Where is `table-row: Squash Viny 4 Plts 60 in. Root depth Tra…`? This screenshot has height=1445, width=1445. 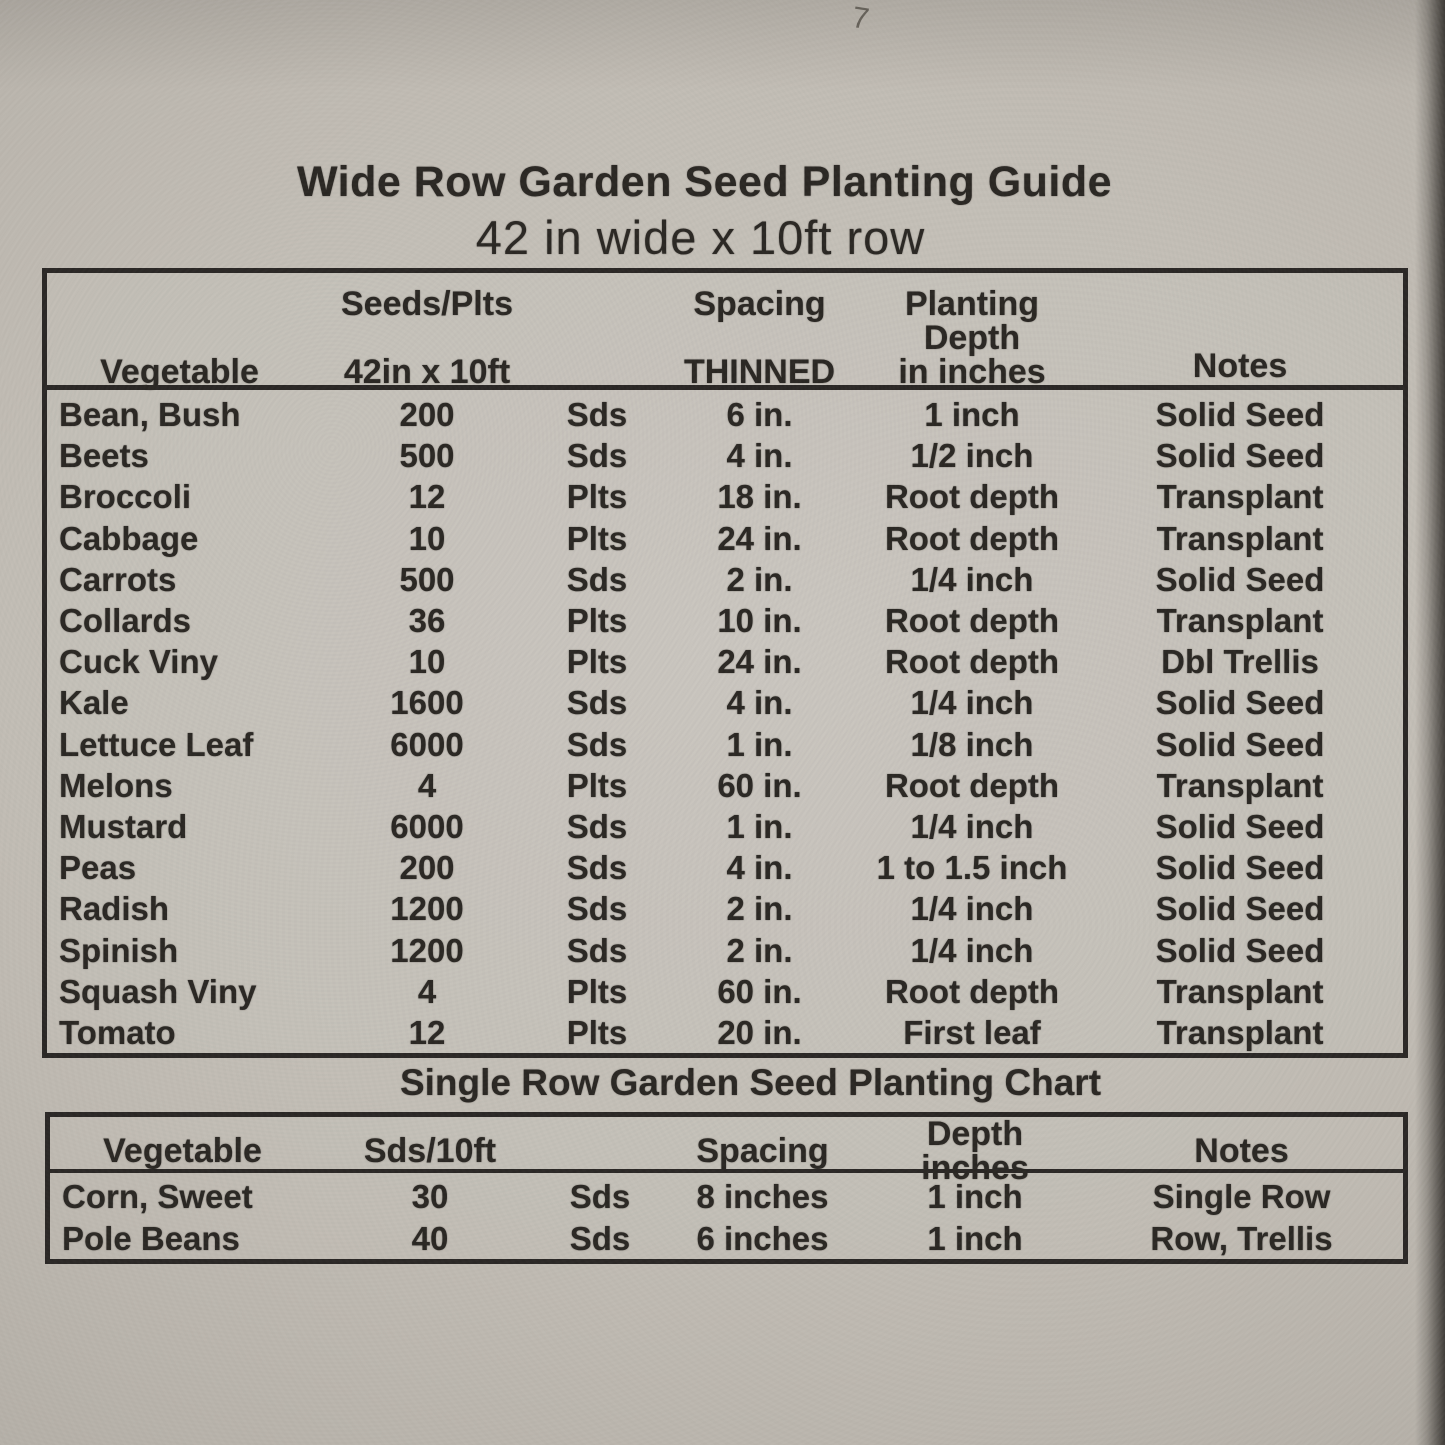
table-row: Squash Viny 4 Plts 60 in. Root depth Tra… is located at coordinates (725, 991).